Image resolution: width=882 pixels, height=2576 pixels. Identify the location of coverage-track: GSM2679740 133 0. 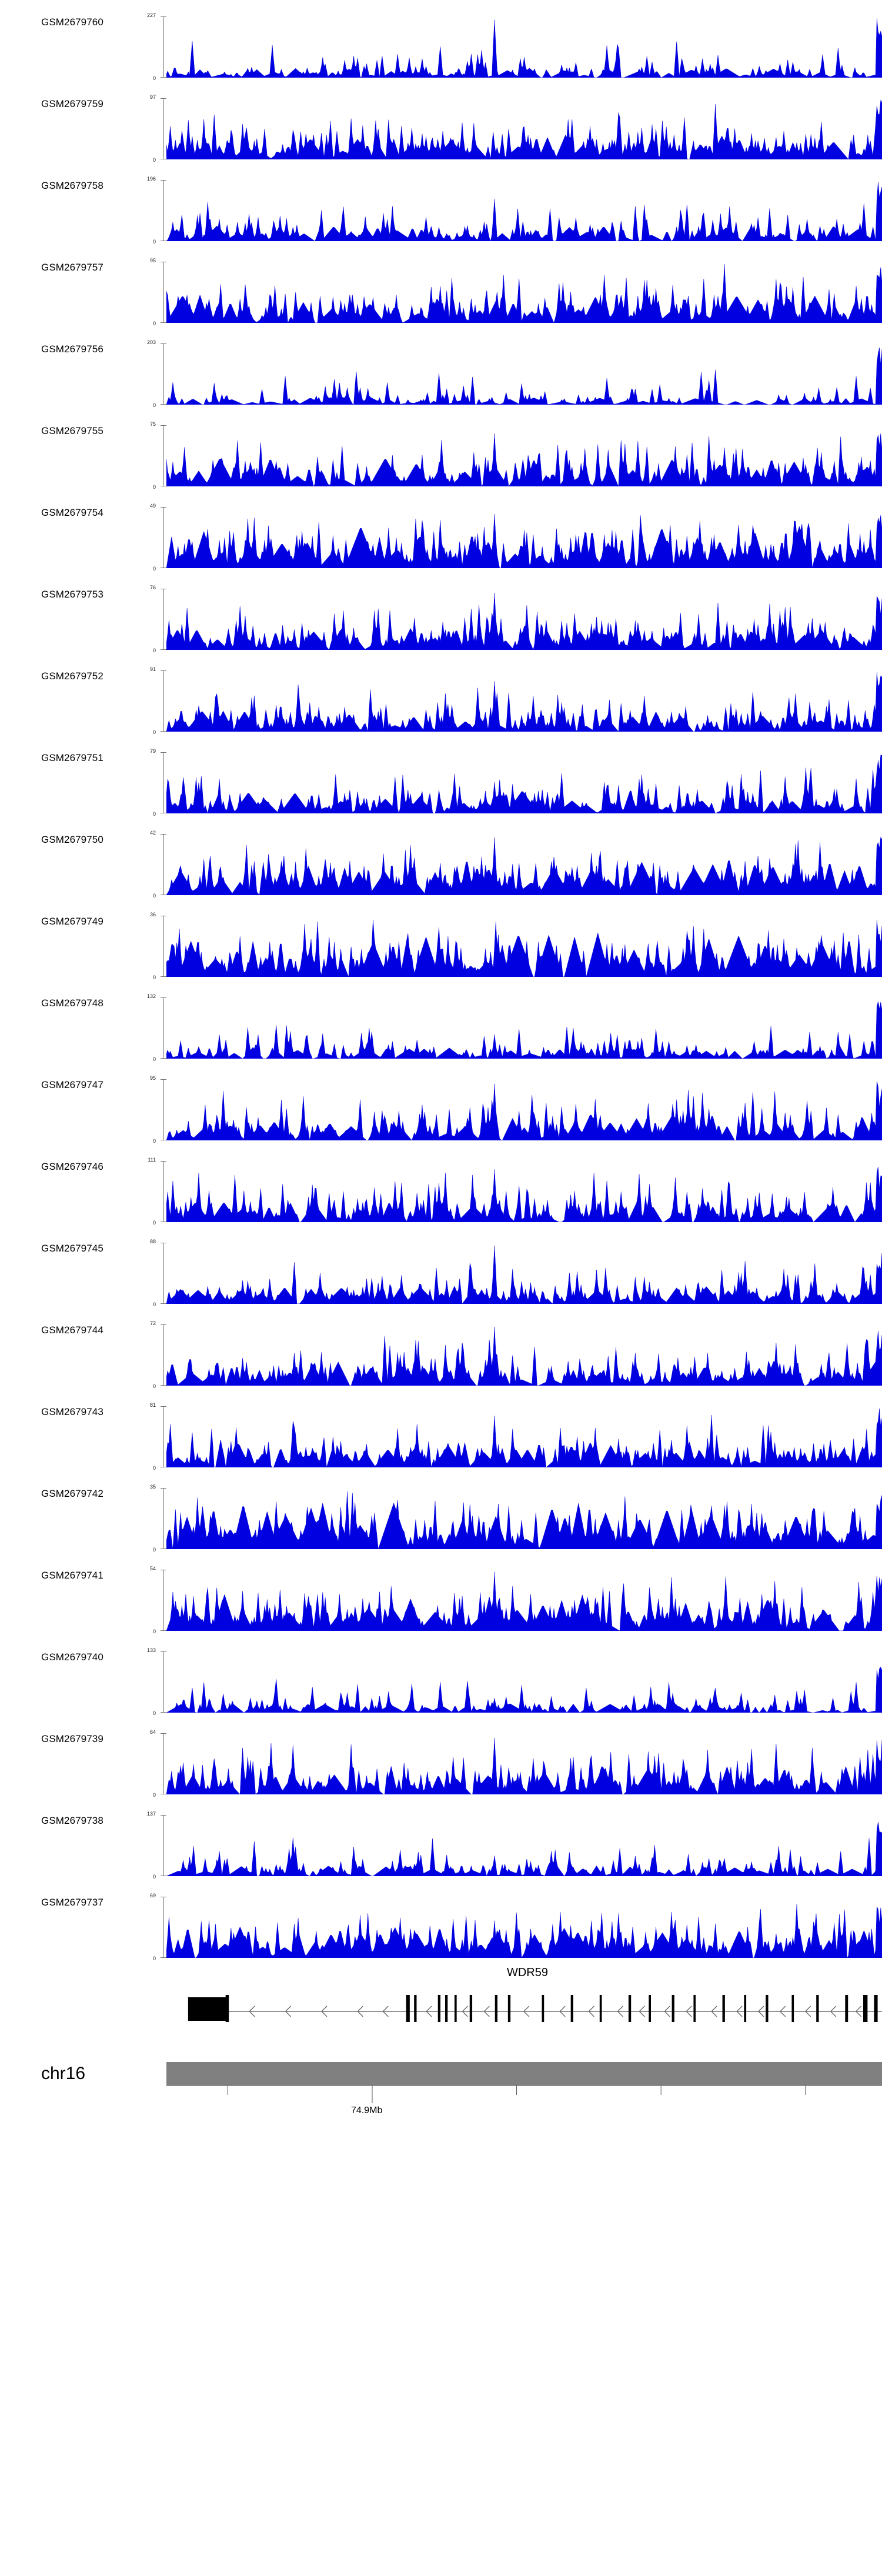
(441, 1676).